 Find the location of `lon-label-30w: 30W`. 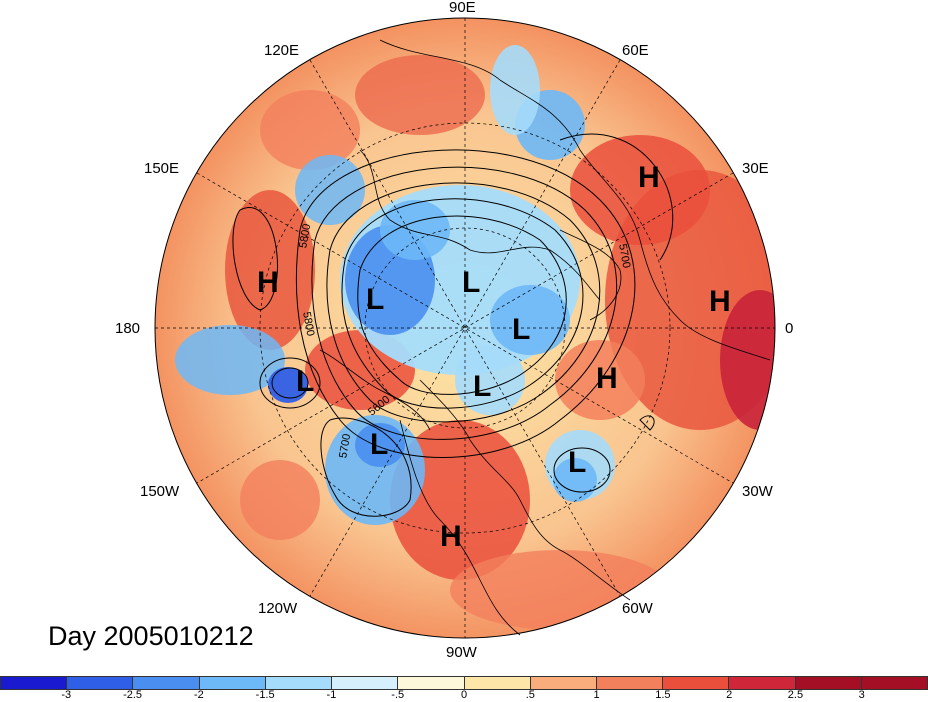

lon-label-30w: 30W is located at coordinates (757, 491).